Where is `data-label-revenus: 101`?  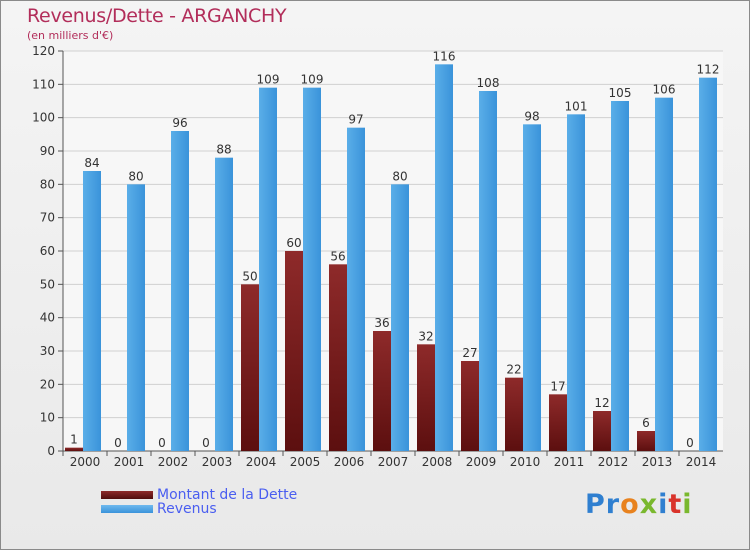
data-label-revenus: 101 is located at coordinates (576, 106).